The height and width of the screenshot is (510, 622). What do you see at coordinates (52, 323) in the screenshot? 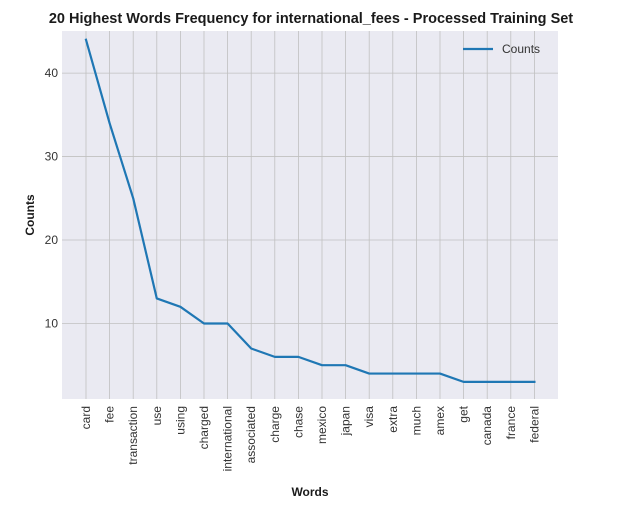
I see `y-tick-label: 10` at bounding box center [52, 323].